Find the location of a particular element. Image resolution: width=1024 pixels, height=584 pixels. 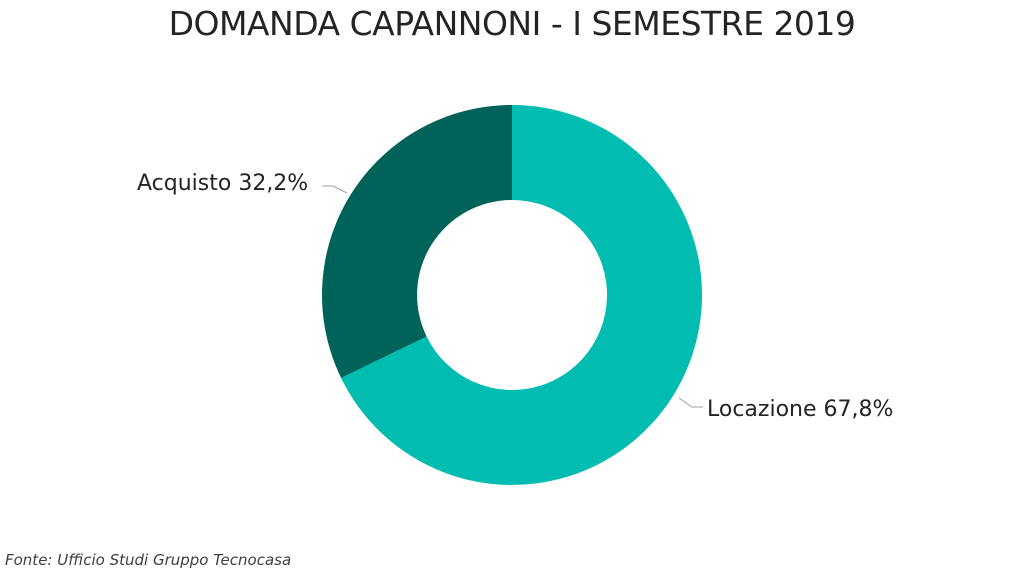

data-label-acquisto: Acquisto 32,2% is located at coordinates (223, 183).